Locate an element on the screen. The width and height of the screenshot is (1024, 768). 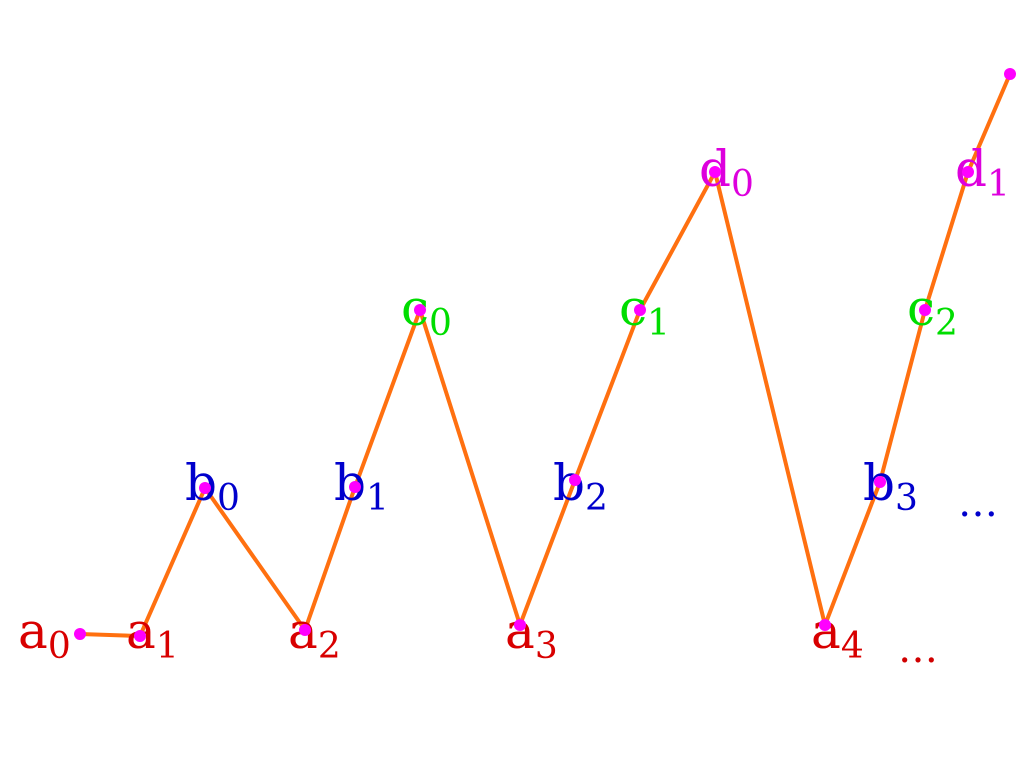
node-index: 4 is located at coordinates (852, 646).